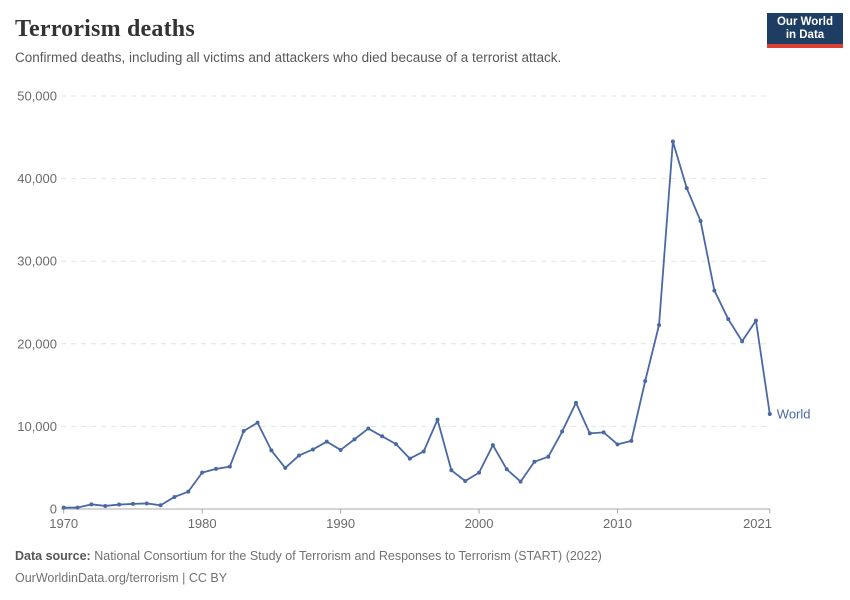 The image size is (850, 600). I want to click on x-axis-tick-label: 2021, so click(757, 523).